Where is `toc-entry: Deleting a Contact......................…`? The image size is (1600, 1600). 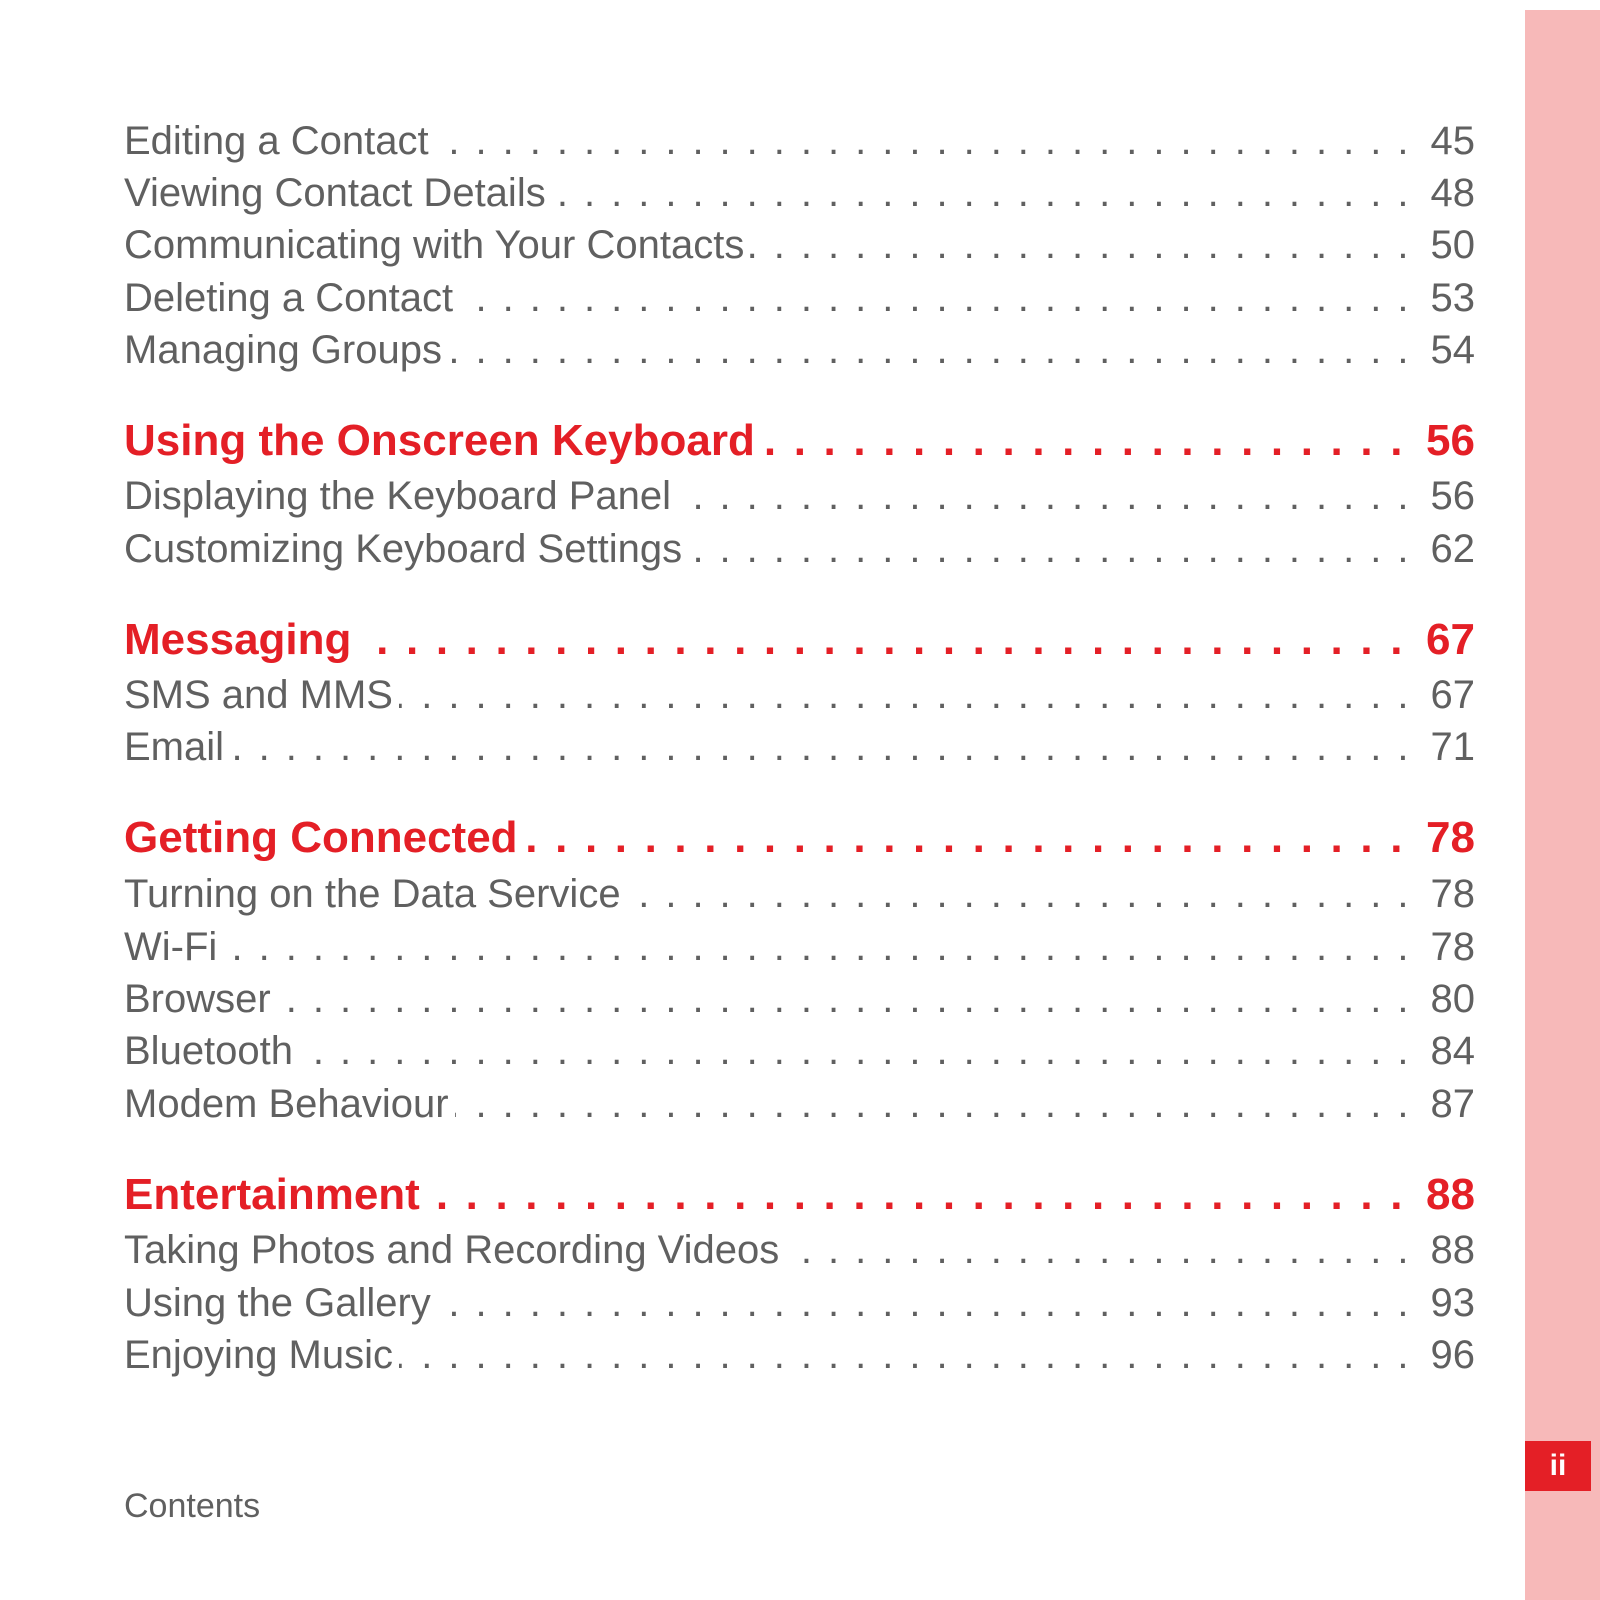
toc-entry: Deleting a Contact......................… is located at coordinates (799, 298).